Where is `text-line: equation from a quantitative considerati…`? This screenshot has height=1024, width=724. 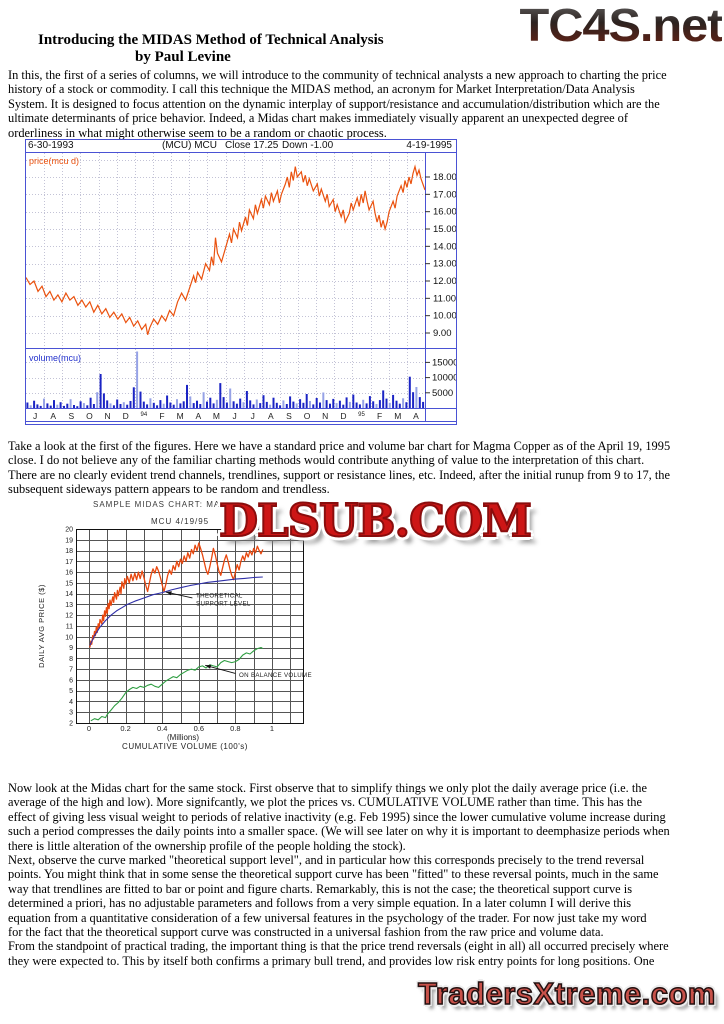
text-line: equation from a quantitative considerati… is located at coordinates (327, 917).